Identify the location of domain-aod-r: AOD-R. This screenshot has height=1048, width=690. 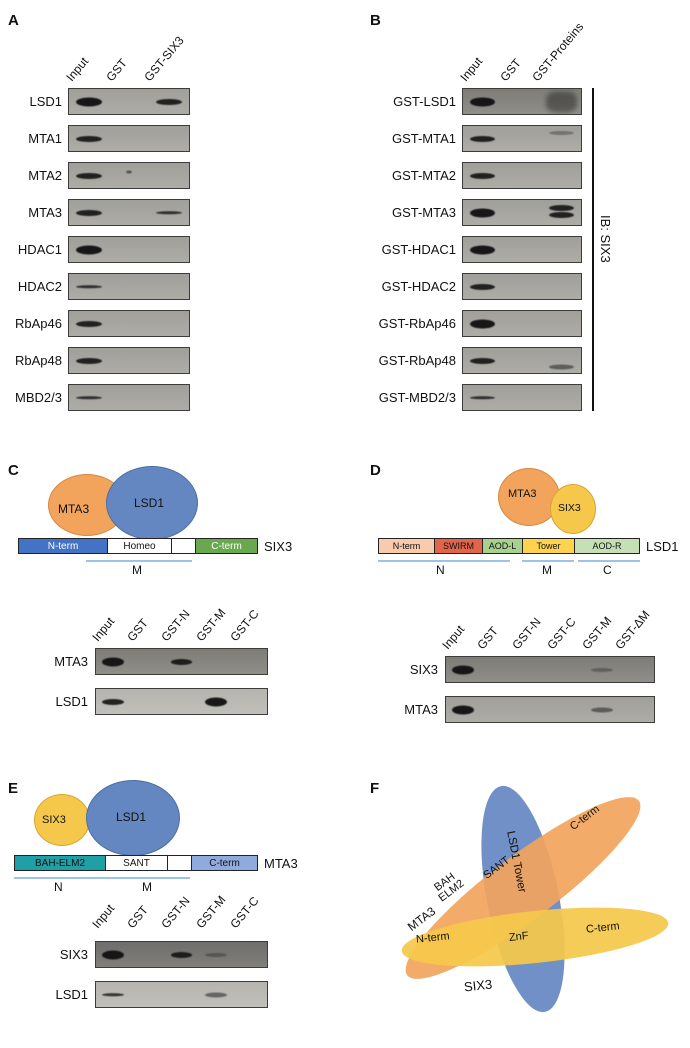
(607, 546).